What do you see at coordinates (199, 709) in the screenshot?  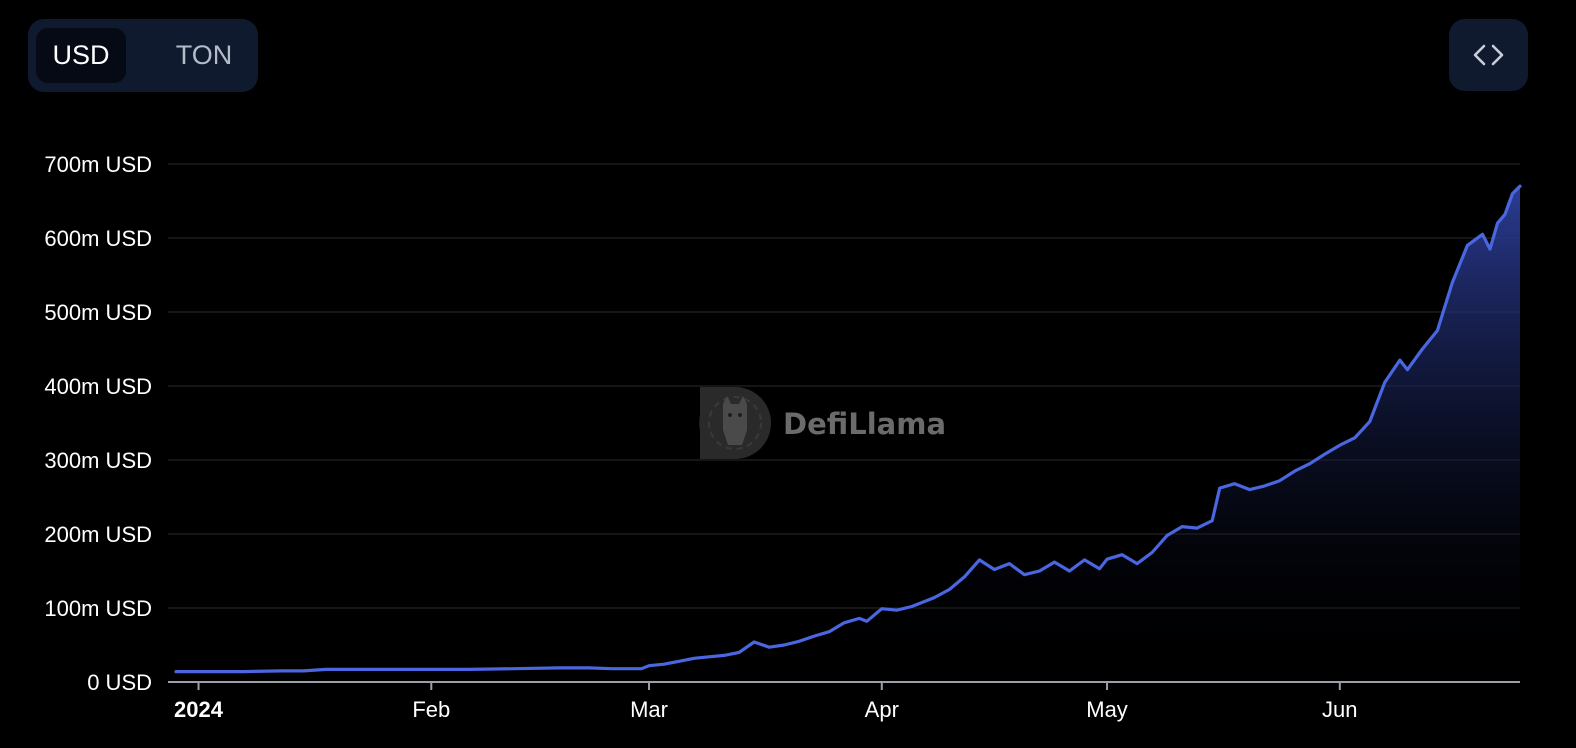 I see `x-tick-label: 2024` at bounding box center [199, 709].